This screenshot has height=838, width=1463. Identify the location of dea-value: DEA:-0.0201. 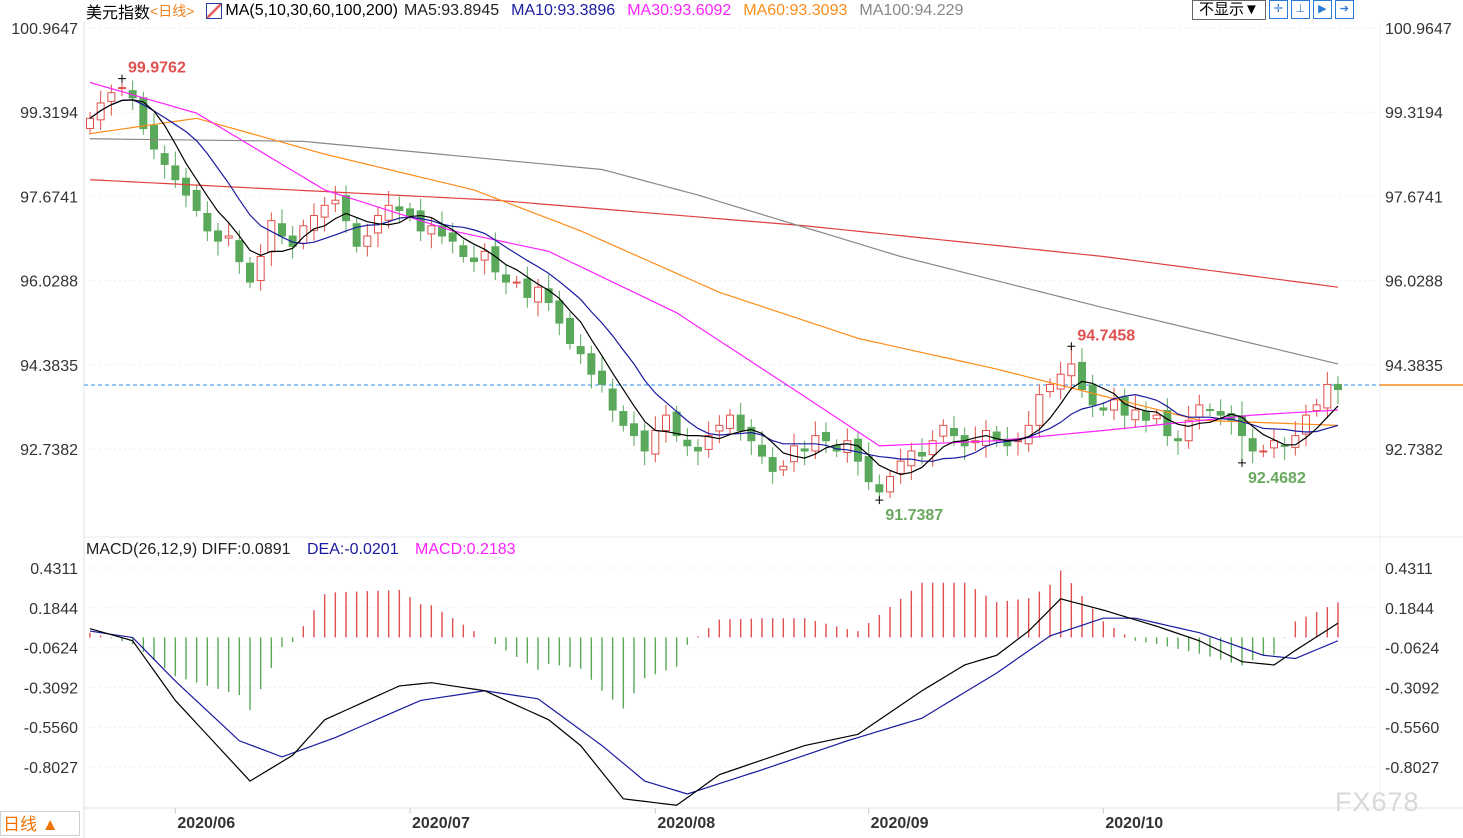
(352, 549).